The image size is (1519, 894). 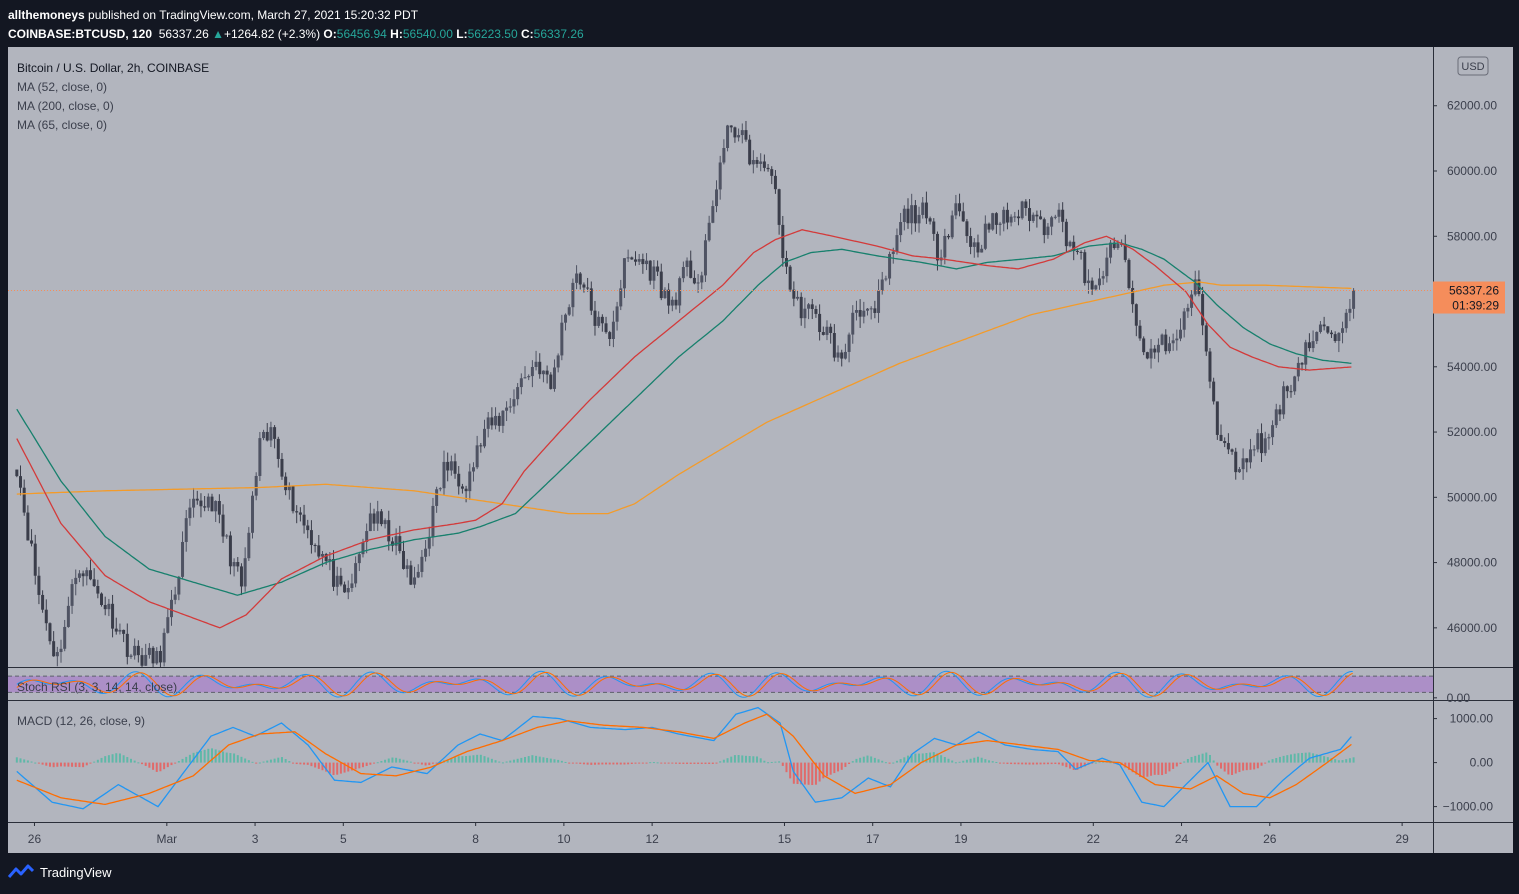 What do you see at coordinates (21, 871) in the screenshot?
I see `tradingview-logo-icon` at bounding box center [21, 871].